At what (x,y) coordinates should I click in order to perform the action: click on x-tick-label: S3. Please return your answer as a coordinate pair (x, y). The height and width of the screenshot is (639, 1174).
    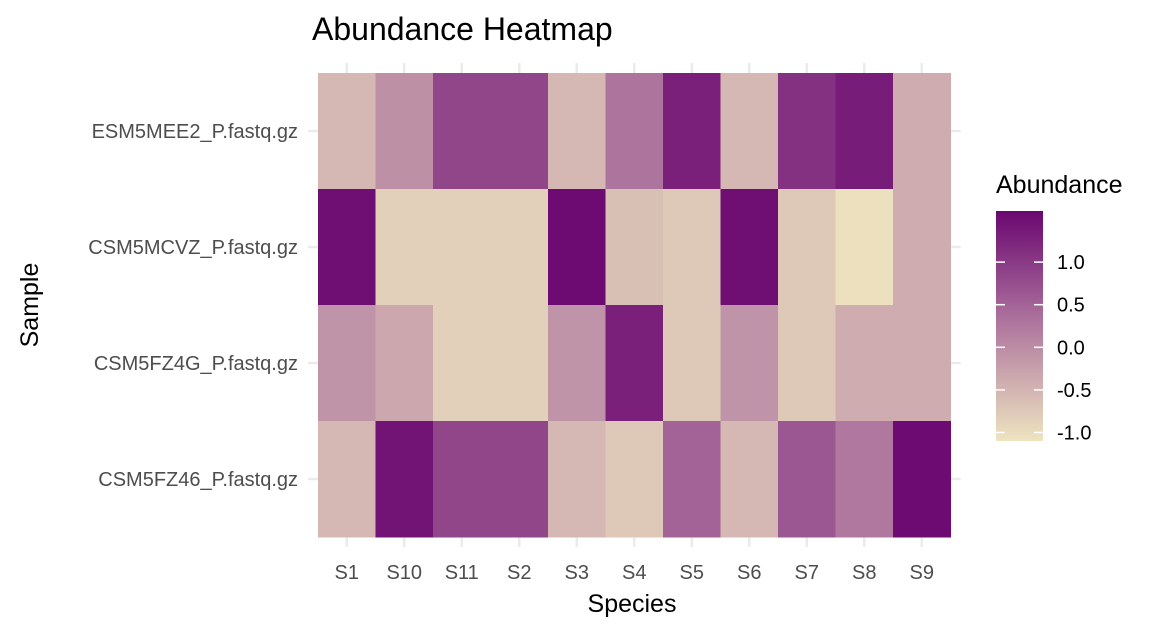
    Looking at the image, I should click on (577, 573).